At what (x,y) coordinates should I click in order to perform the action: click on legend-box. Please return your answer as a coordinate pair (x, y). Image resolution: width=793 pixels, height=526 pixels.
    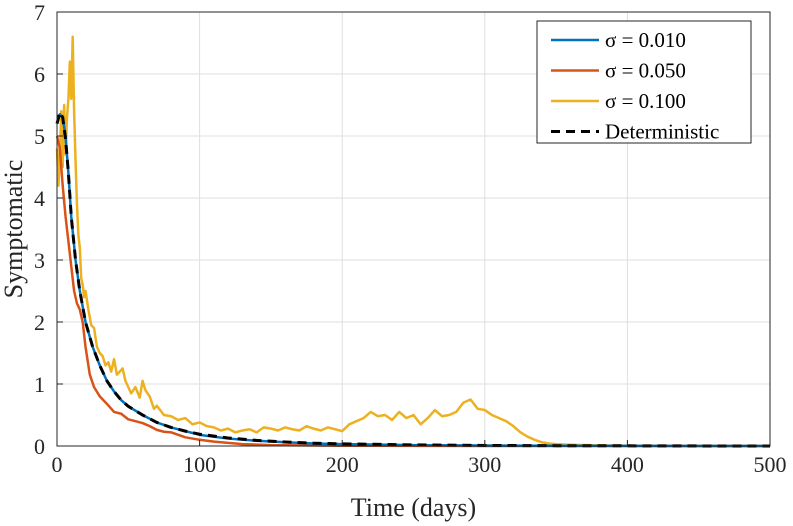
    Looking at the image, I should click on (644, 82).